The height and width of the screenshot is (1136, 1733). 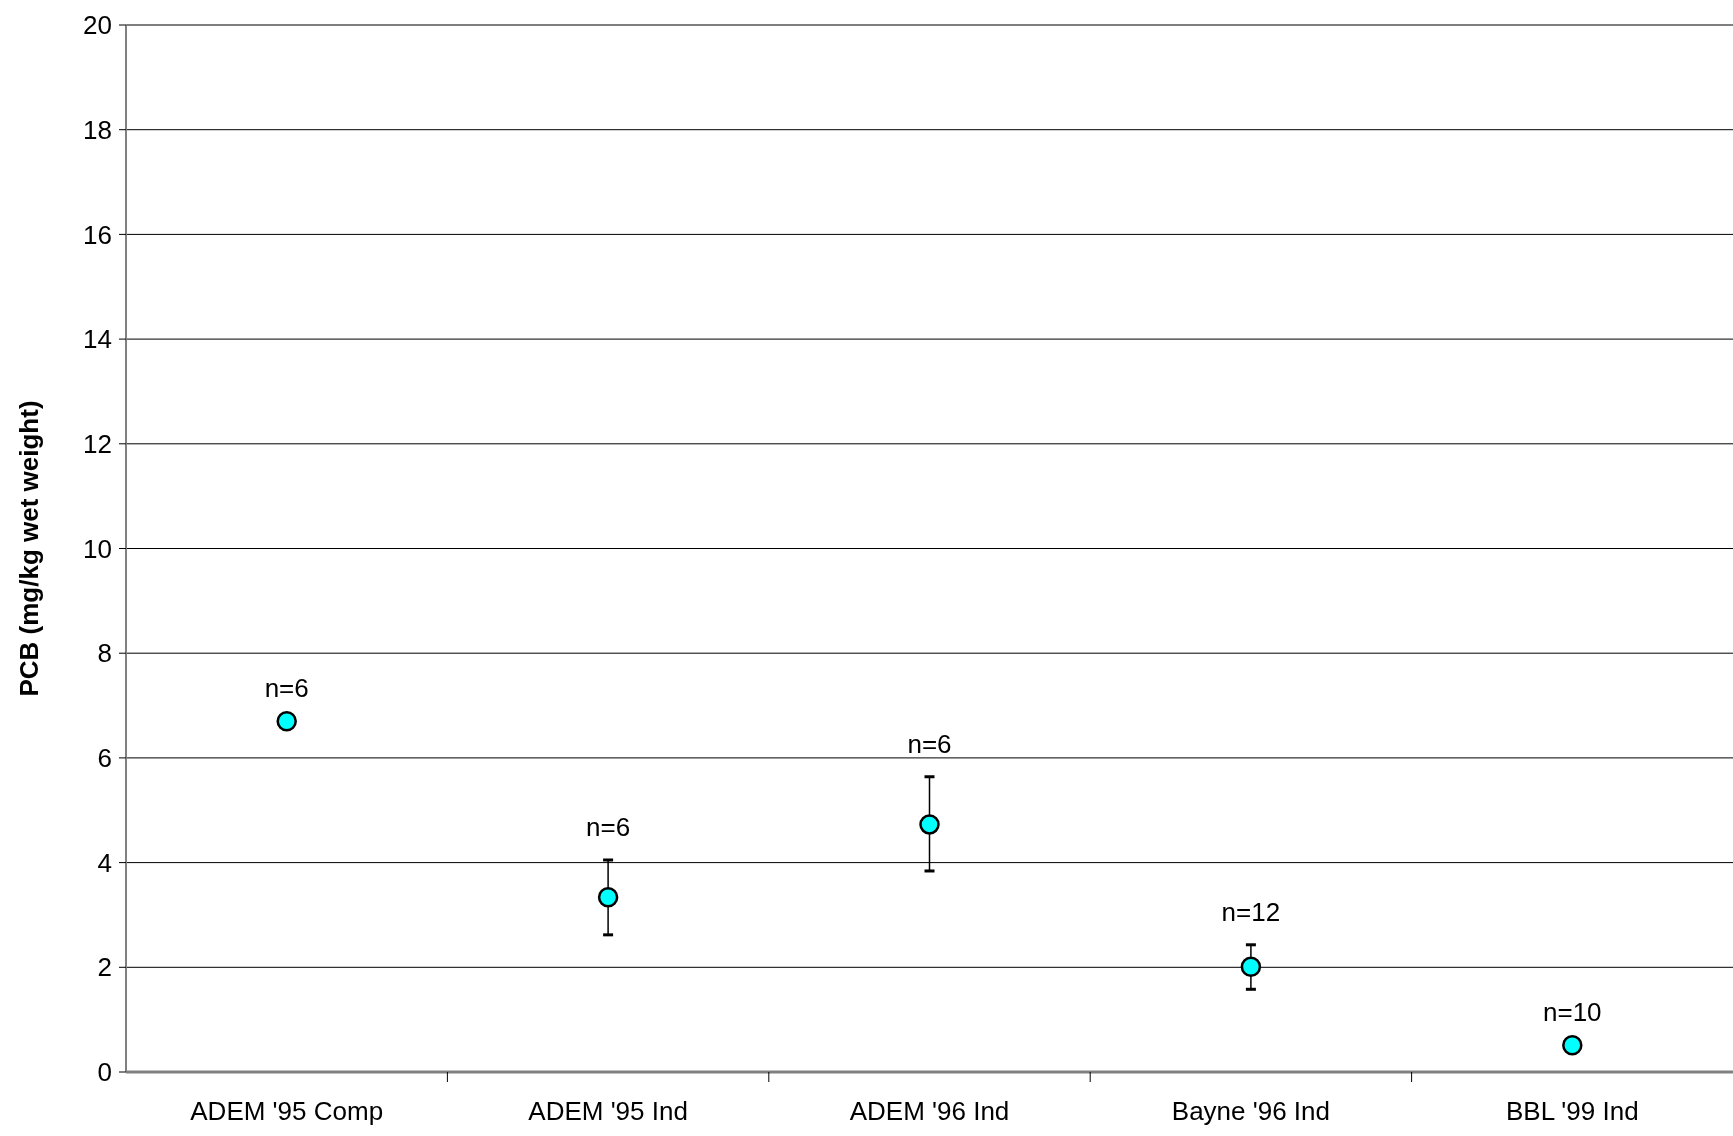 What do you see at coordinates (1251, 911) in the screenshot?
I see `annotation: n=12` at bounding box center [1251, 911].